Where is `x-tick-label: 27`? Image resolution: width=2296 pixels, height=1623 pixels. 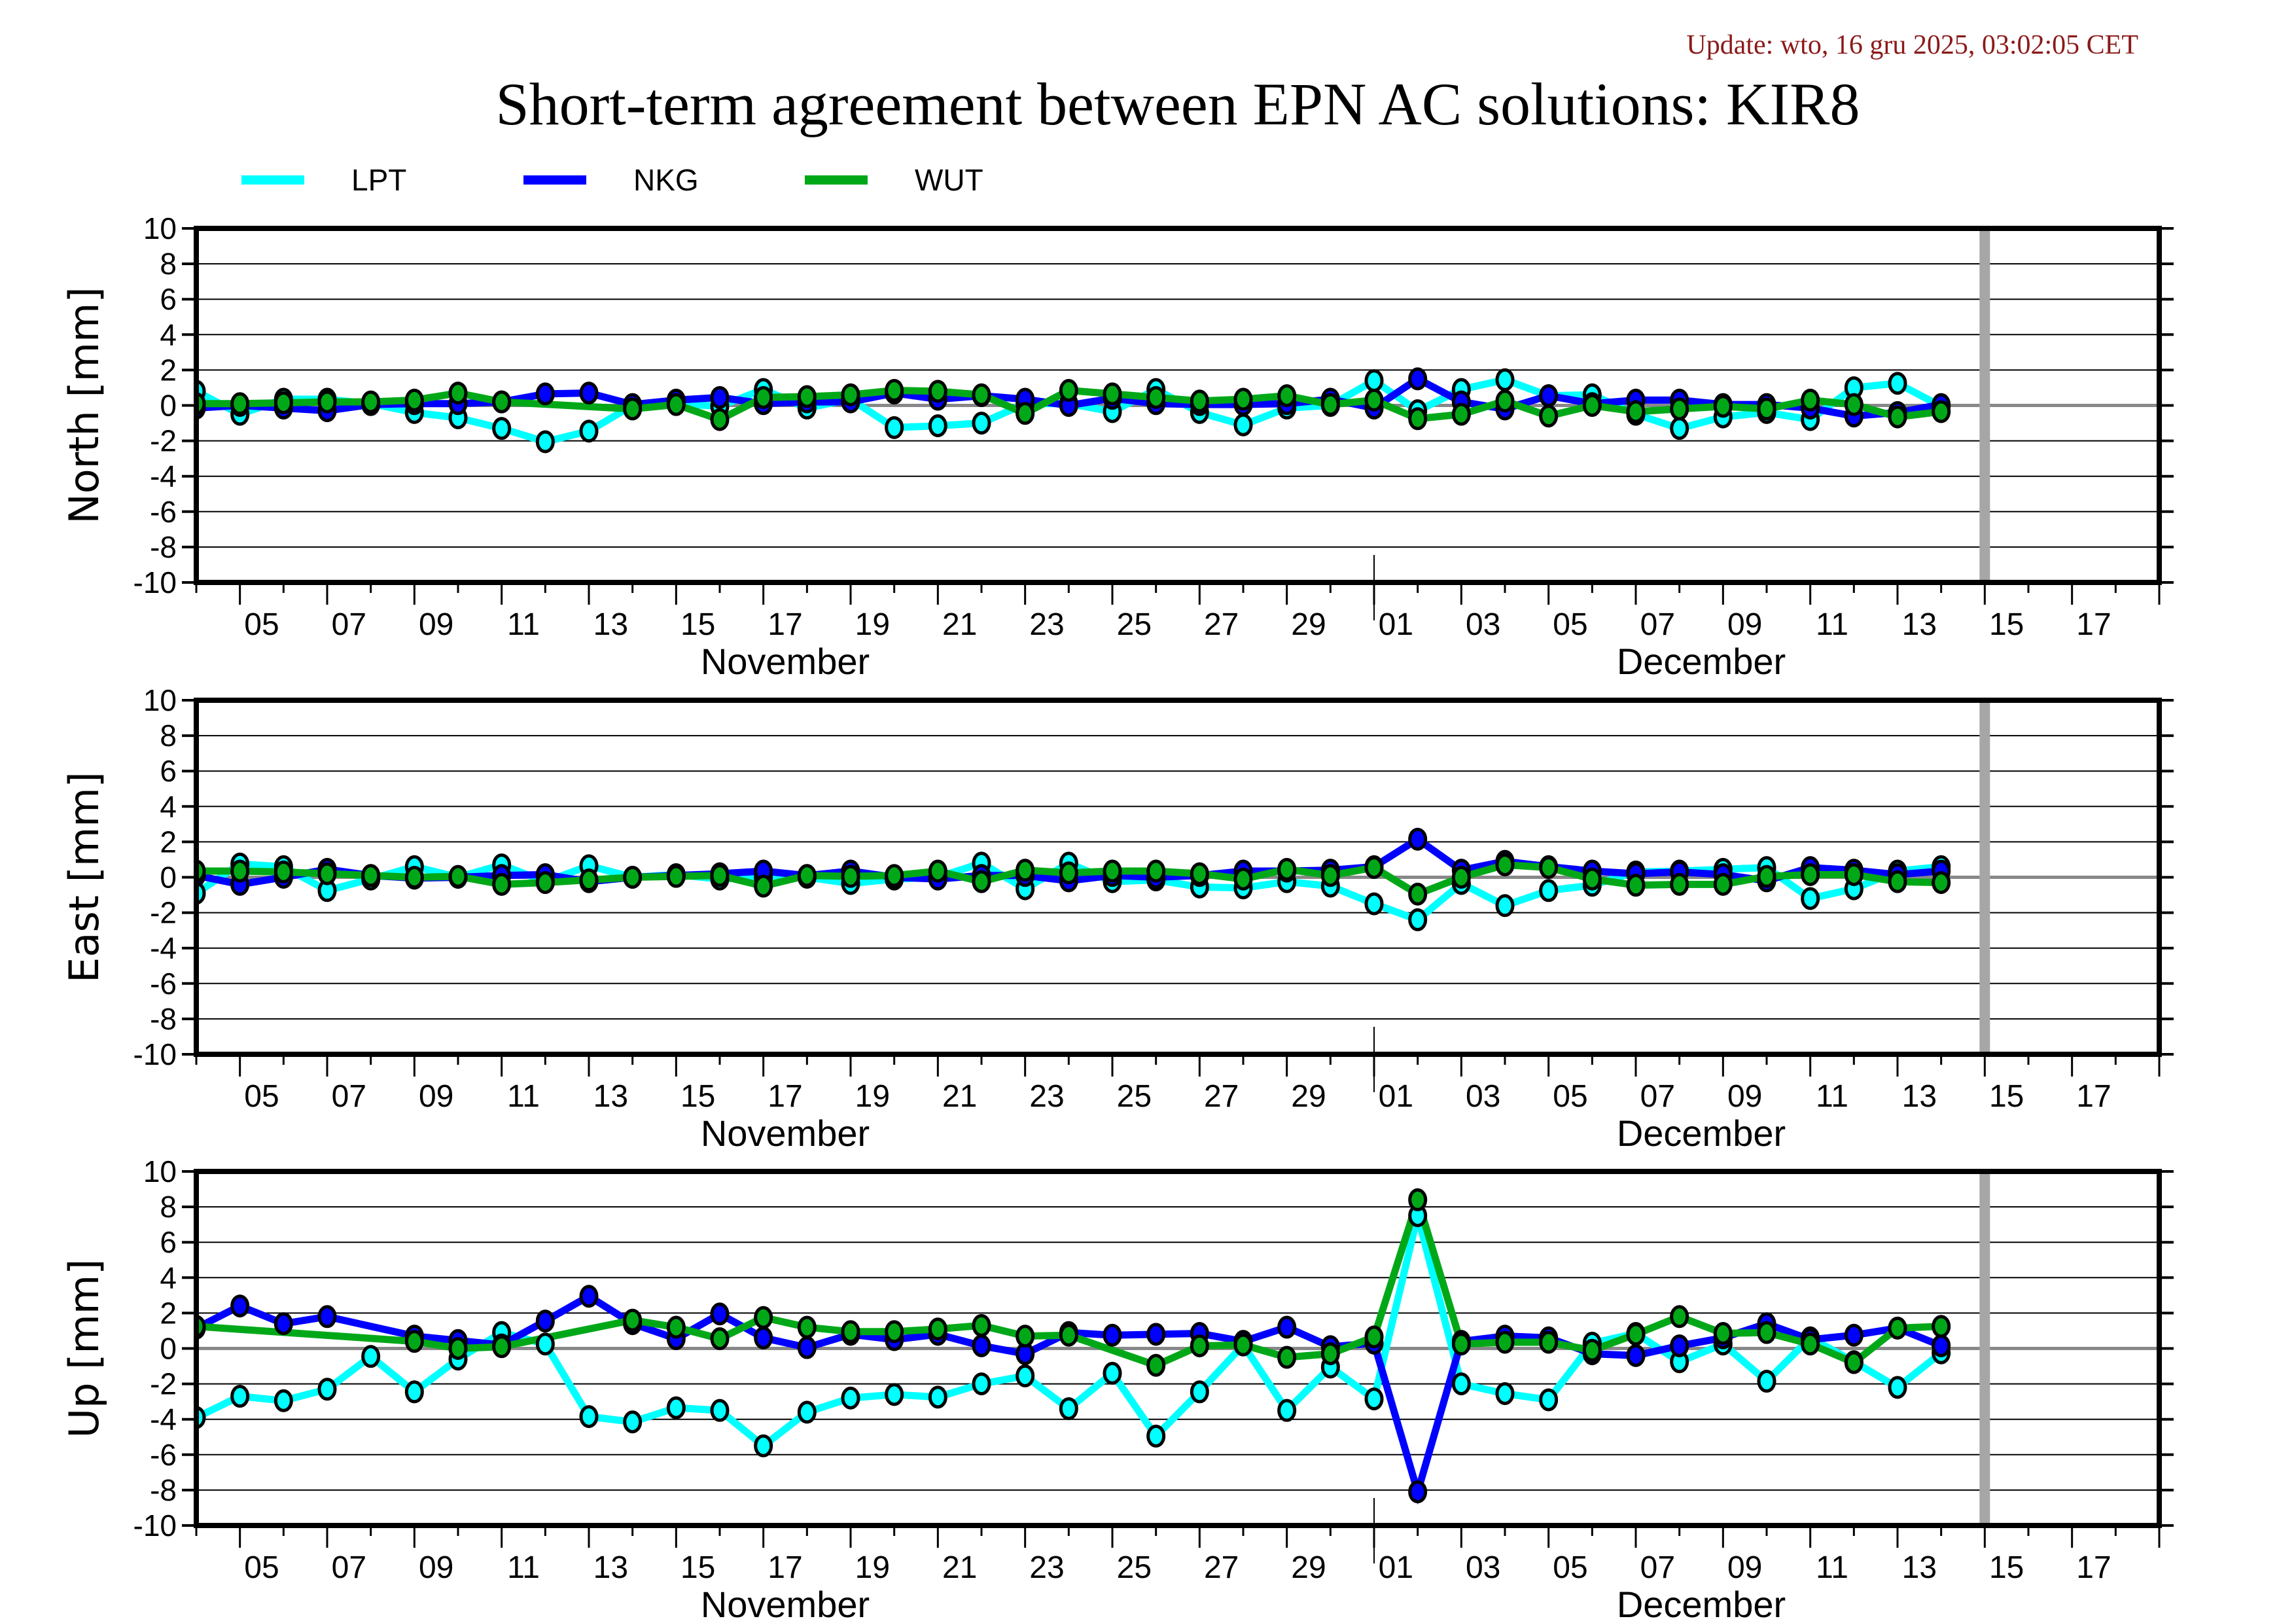 x-tick-label: 27 is located at coordinates (1221, 1567).